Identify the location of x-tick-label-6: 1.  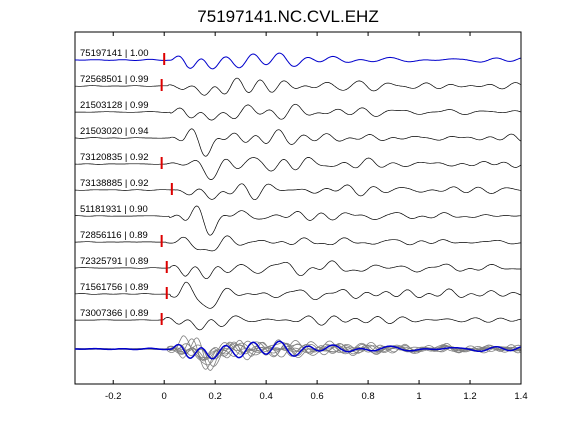
(418, 396).